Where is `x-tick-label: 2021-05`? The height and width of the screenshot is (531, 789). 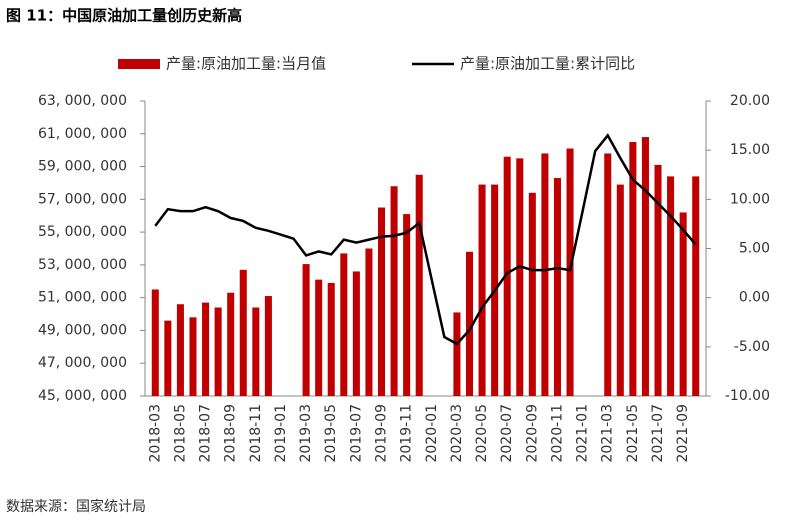 x-tick-label: 2021-05 is located at coordinates (633, 433).